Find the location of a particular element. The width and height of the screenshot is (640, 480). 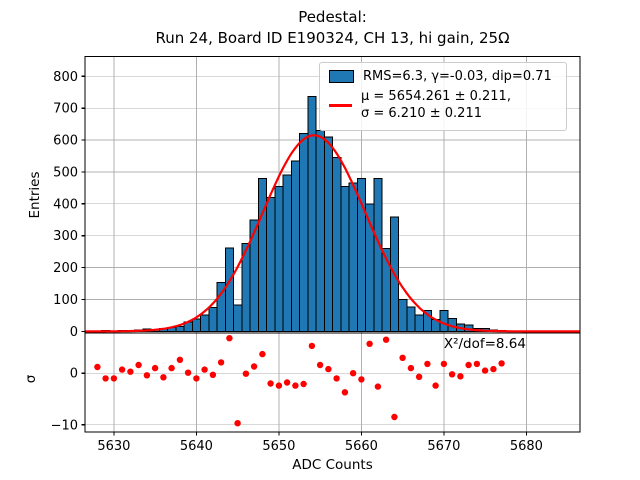

x-tick-label: 5680 is located at coordinates (526, 446).